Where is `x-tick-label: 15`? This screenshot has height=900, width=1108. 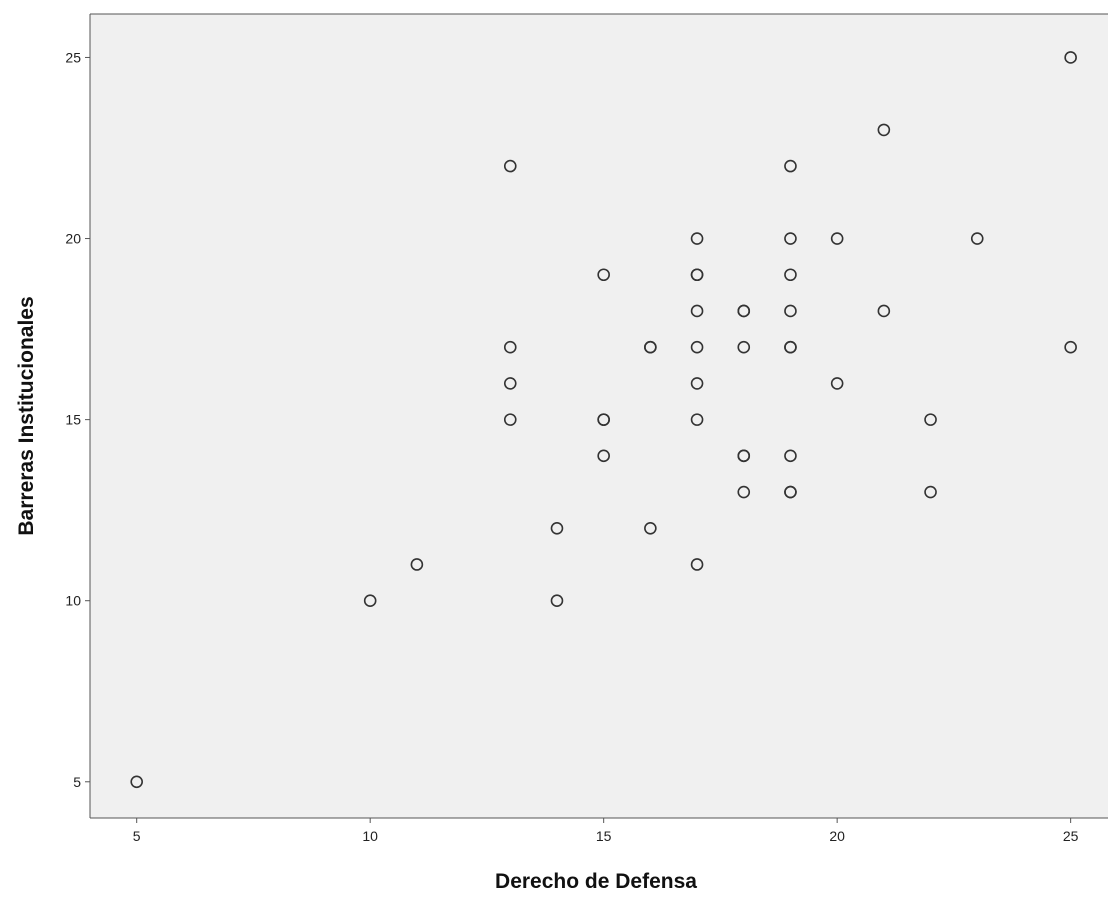
x-tick-label: 15 is located at coordinates (604, 836).